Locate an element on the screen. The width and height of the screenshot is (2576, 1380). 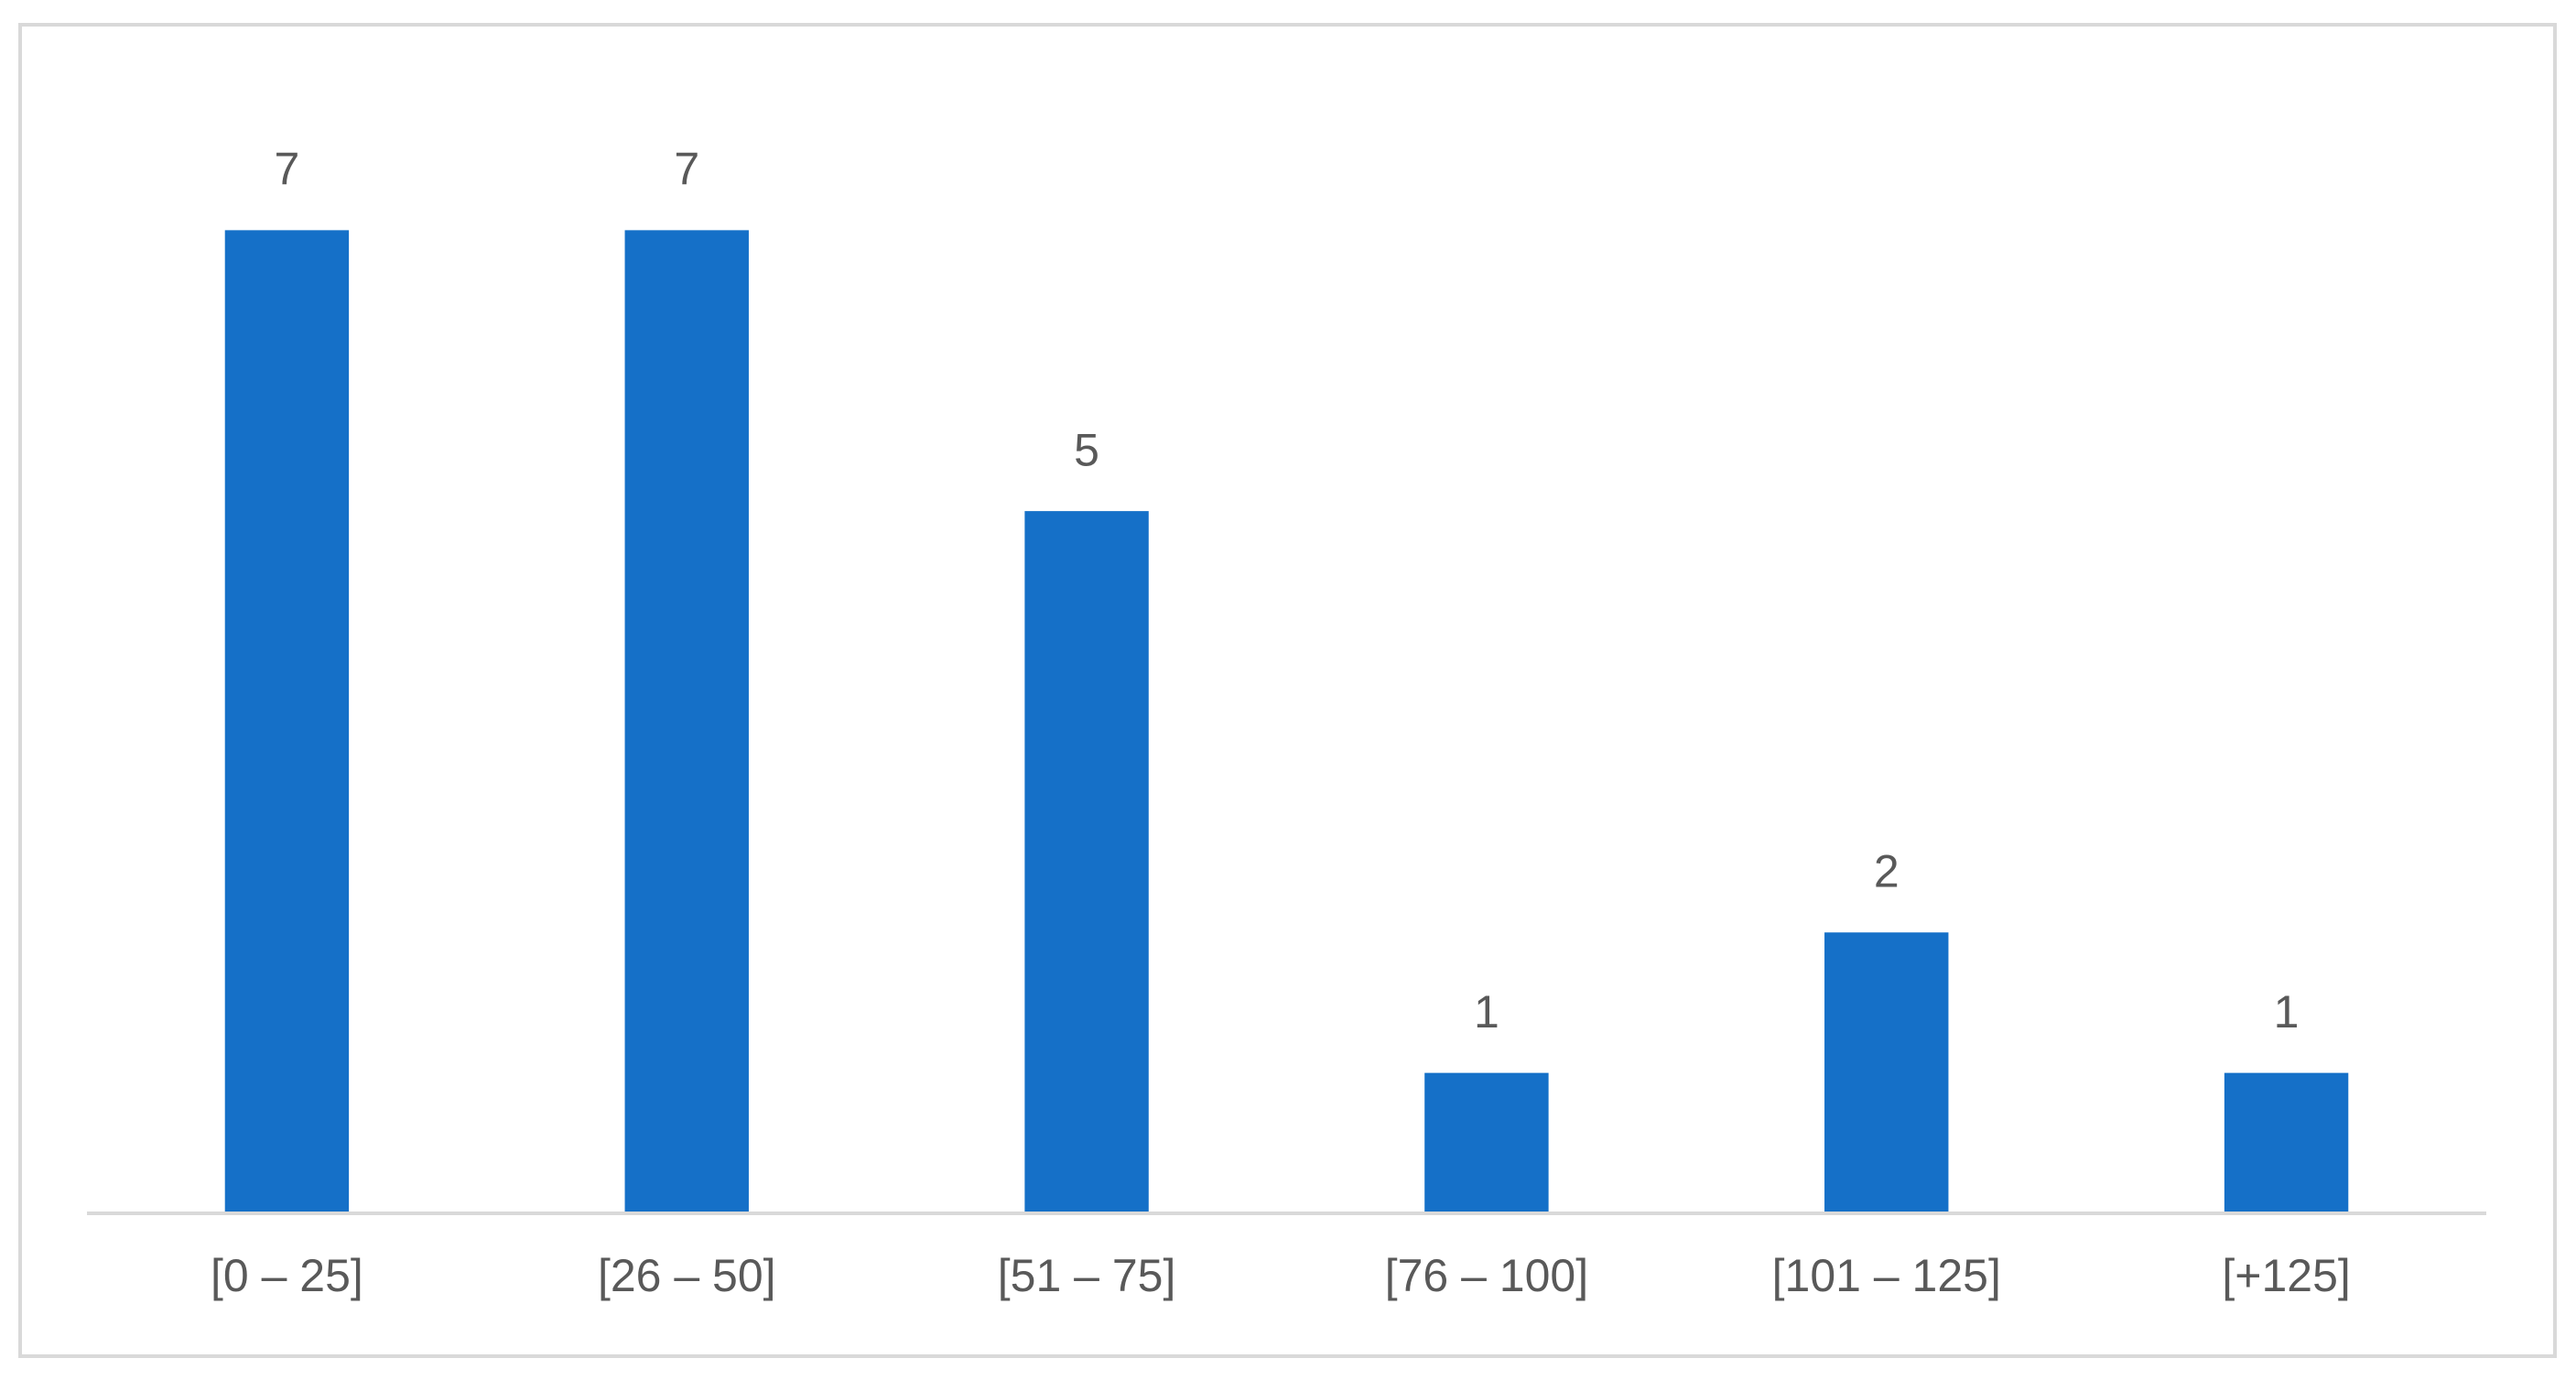
data-label: 2 is located at coordinates (1887, 871).